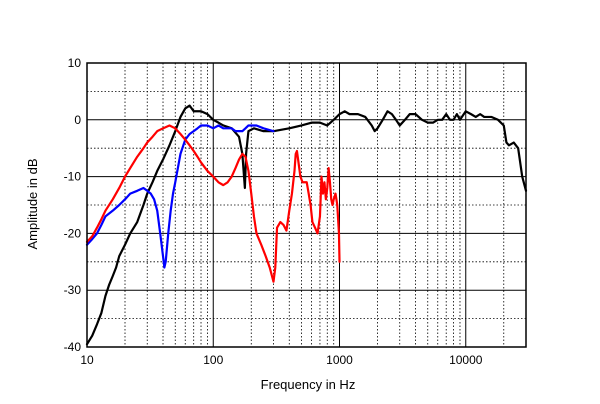 Image resolution: width=600 pixels, height=404 pixels. Describe the element at coordinates (73, 347) in the screenshot. I see `y-tick-label: -40` at that location.